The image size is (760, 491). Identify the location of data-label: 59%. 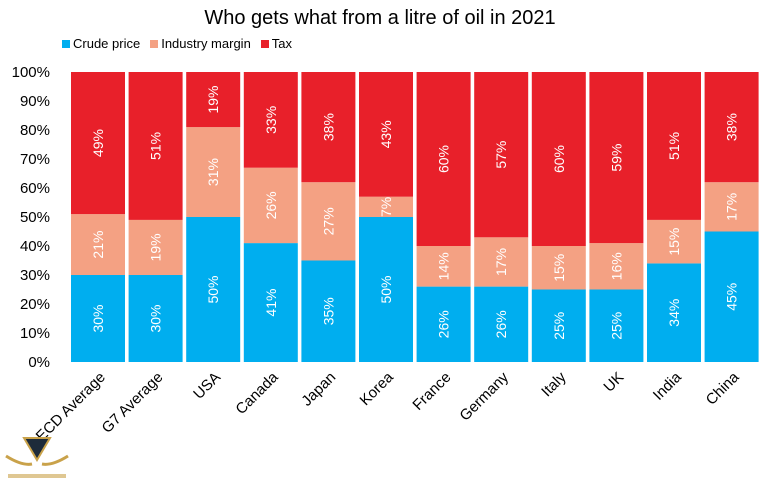
(616, 158).